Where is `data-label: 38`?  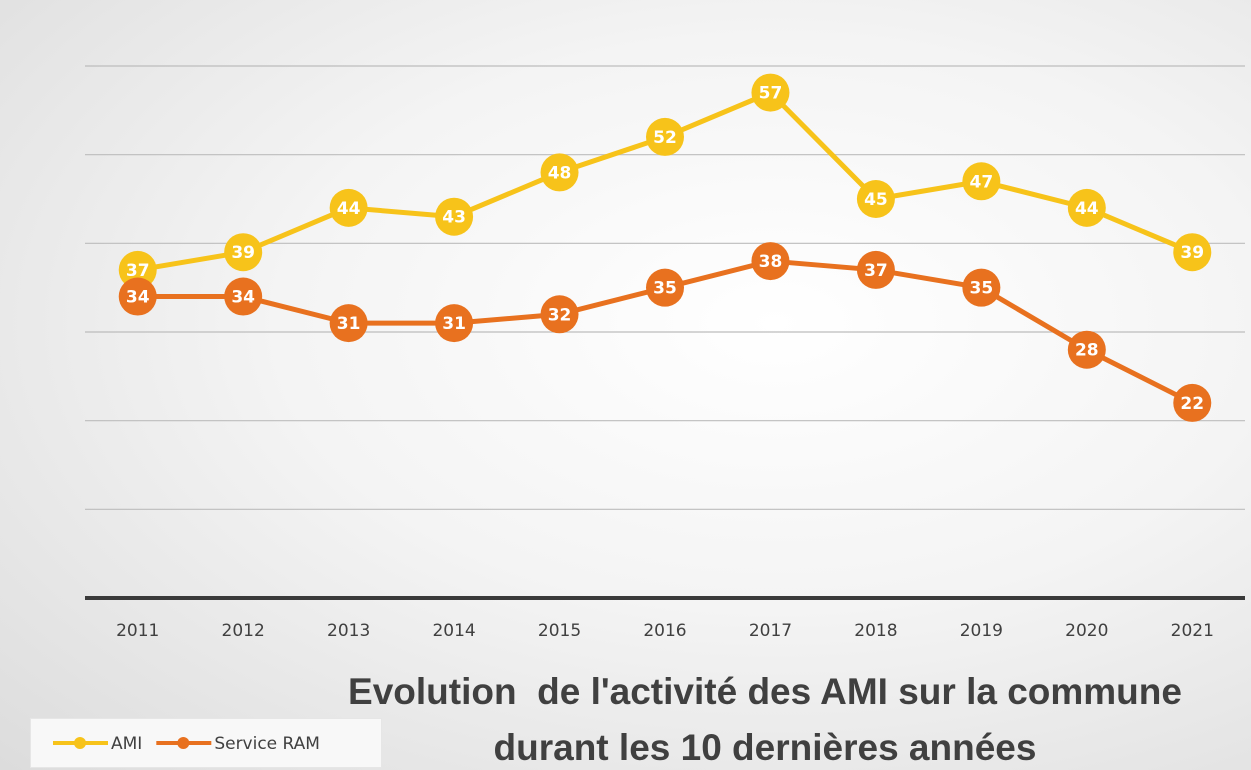 data-label: 38 is located at coordinates (771, 262).